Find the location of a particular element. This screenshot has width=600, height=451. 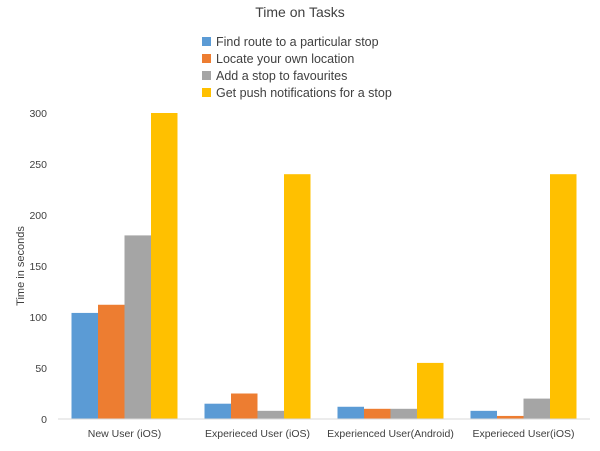

legend-label-locate: Locate your own location is located at coordinates (285, 58).